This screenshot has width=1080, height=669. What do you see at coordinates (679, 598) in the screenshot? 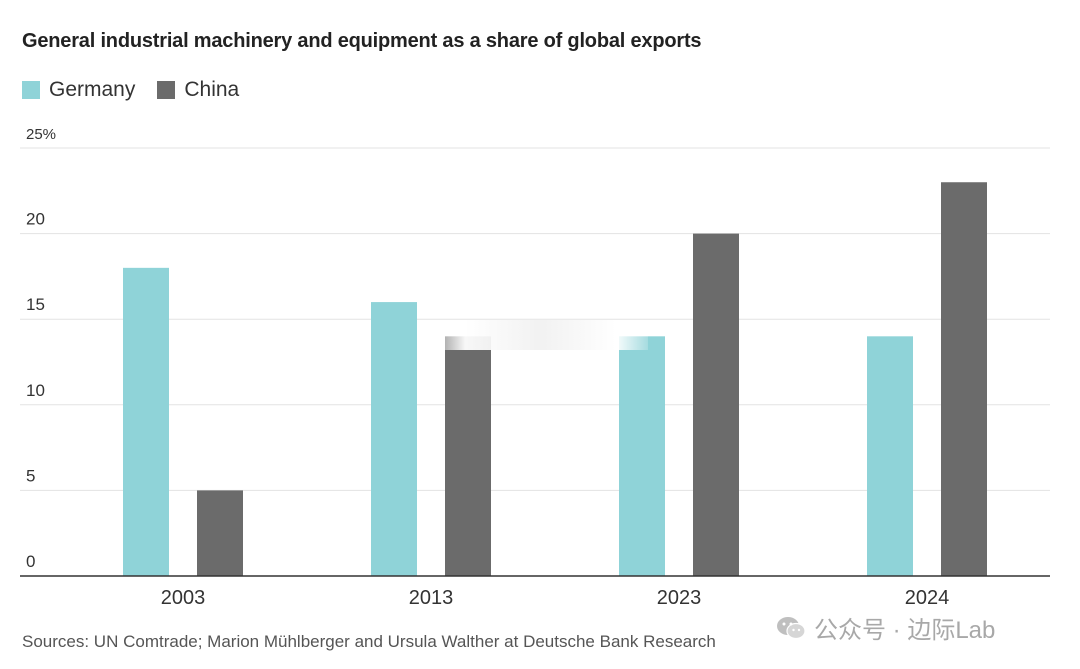
I see `x-tick-label-2023: 2023` at bounding box center [679, 598].